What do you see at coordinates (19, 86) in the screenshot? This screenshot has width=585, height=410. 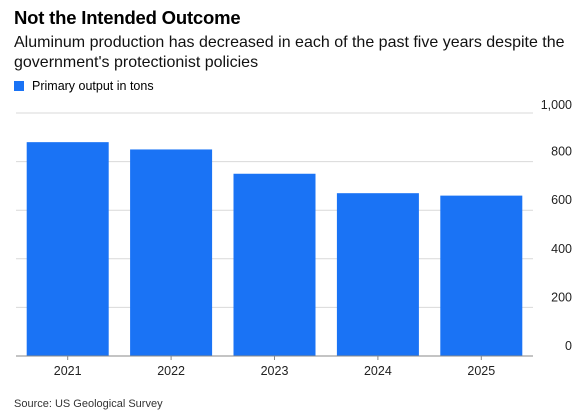 I see `legend-swatch` at bounding box center [19, 86].